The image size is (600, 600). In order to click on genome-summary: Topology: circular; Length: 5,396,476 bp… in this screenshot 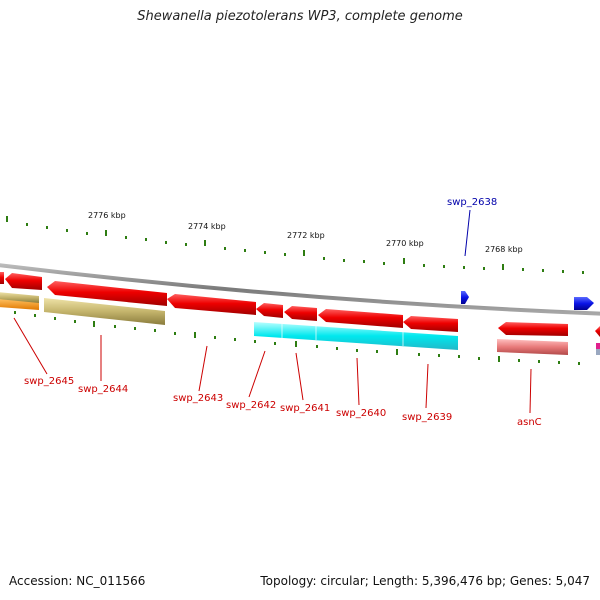, I will do `click(425, 581)`.